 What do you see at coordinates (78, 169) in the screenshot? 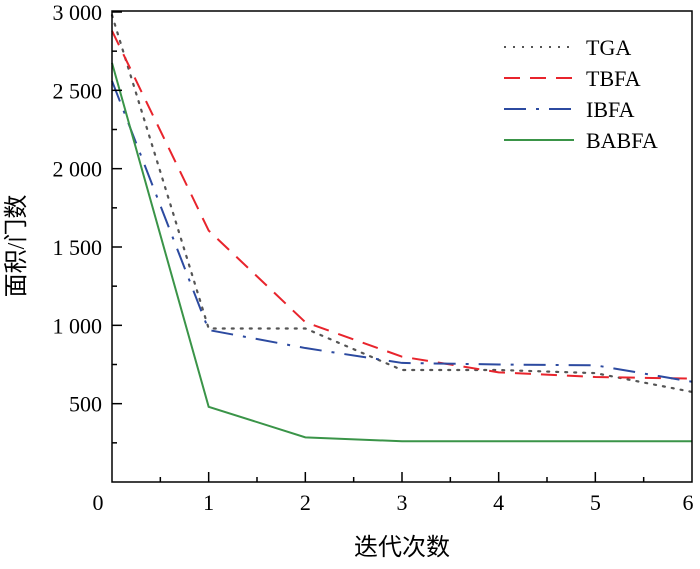
I see `y-tick-label: 2 000` at bounding box center [78, 169].